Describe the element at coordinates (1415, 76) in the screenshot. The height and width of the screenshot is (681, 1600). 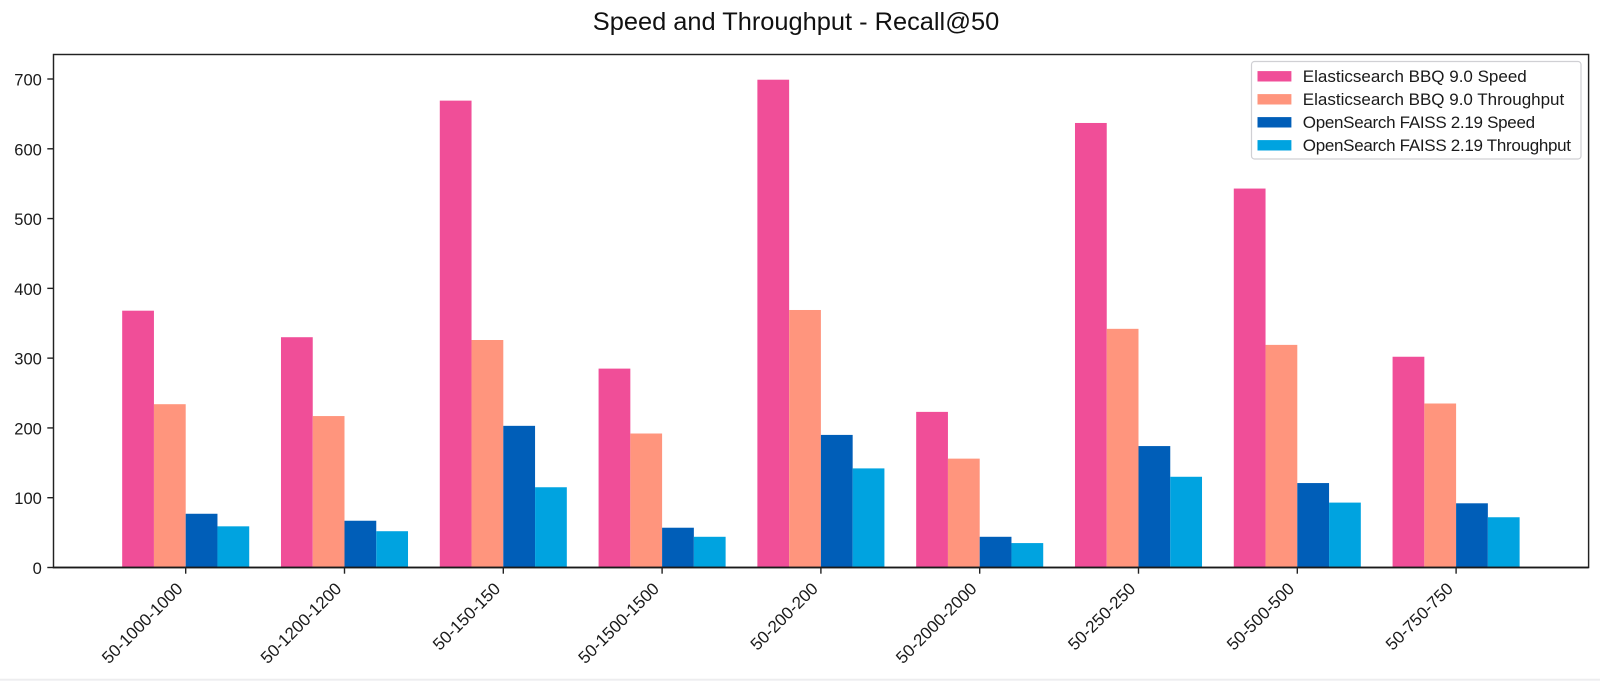
I see `svg-text: Elasticsearch BBQ 9.0 Speed` at that location.